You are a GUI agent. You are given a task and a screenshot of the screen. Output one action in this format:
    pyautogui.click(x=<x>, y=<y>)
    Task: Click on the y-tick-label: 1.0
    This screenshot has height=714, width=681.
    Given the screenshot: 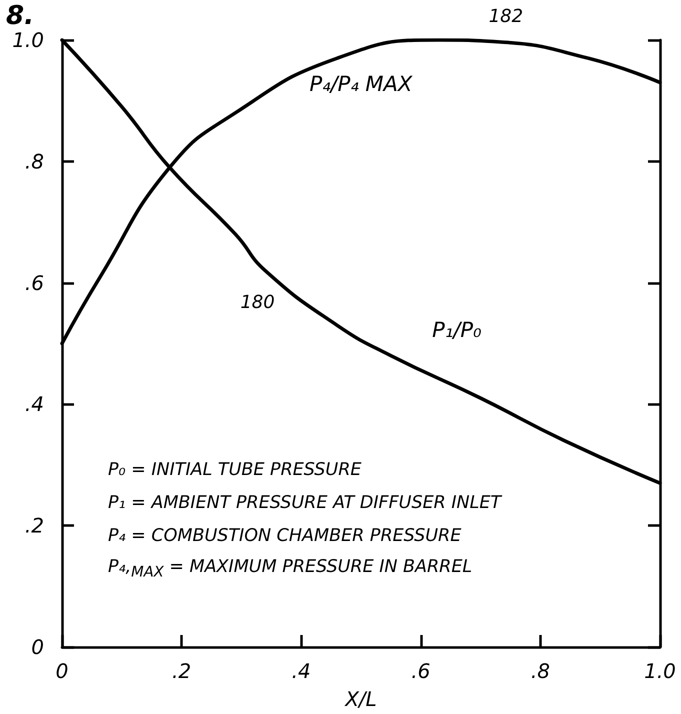 What is the action you would take?
    pyautogui.click(x=28, y=40)
    